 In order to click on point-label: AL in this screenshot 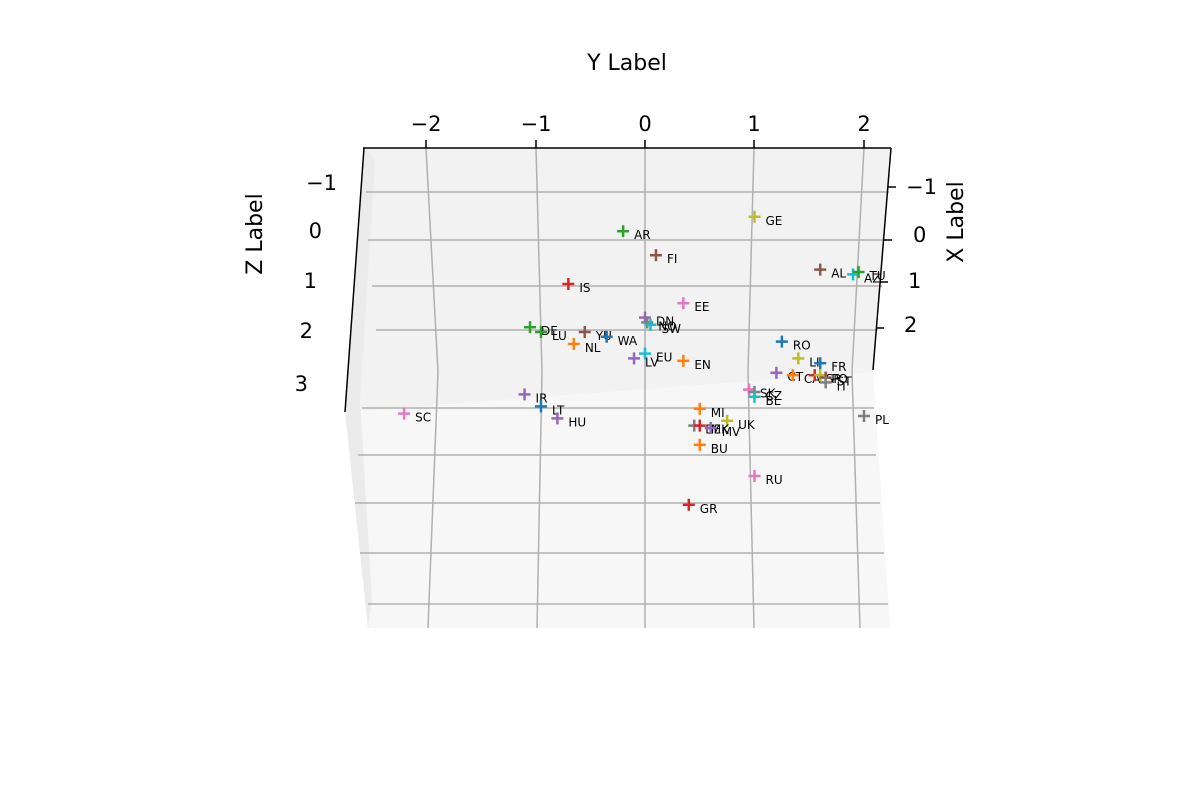, I will do `click(838, 274)`.